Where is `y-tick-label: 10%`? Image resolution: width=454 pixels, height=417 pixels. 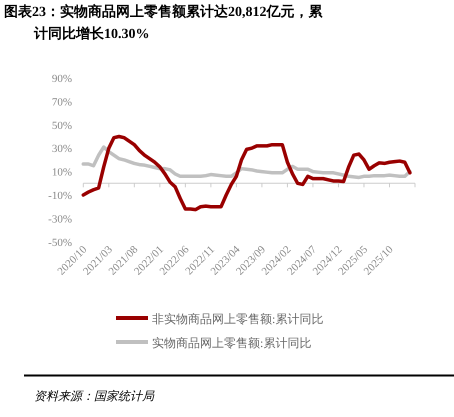
y-tick-label: 10% is located at coordinates (62, 172).